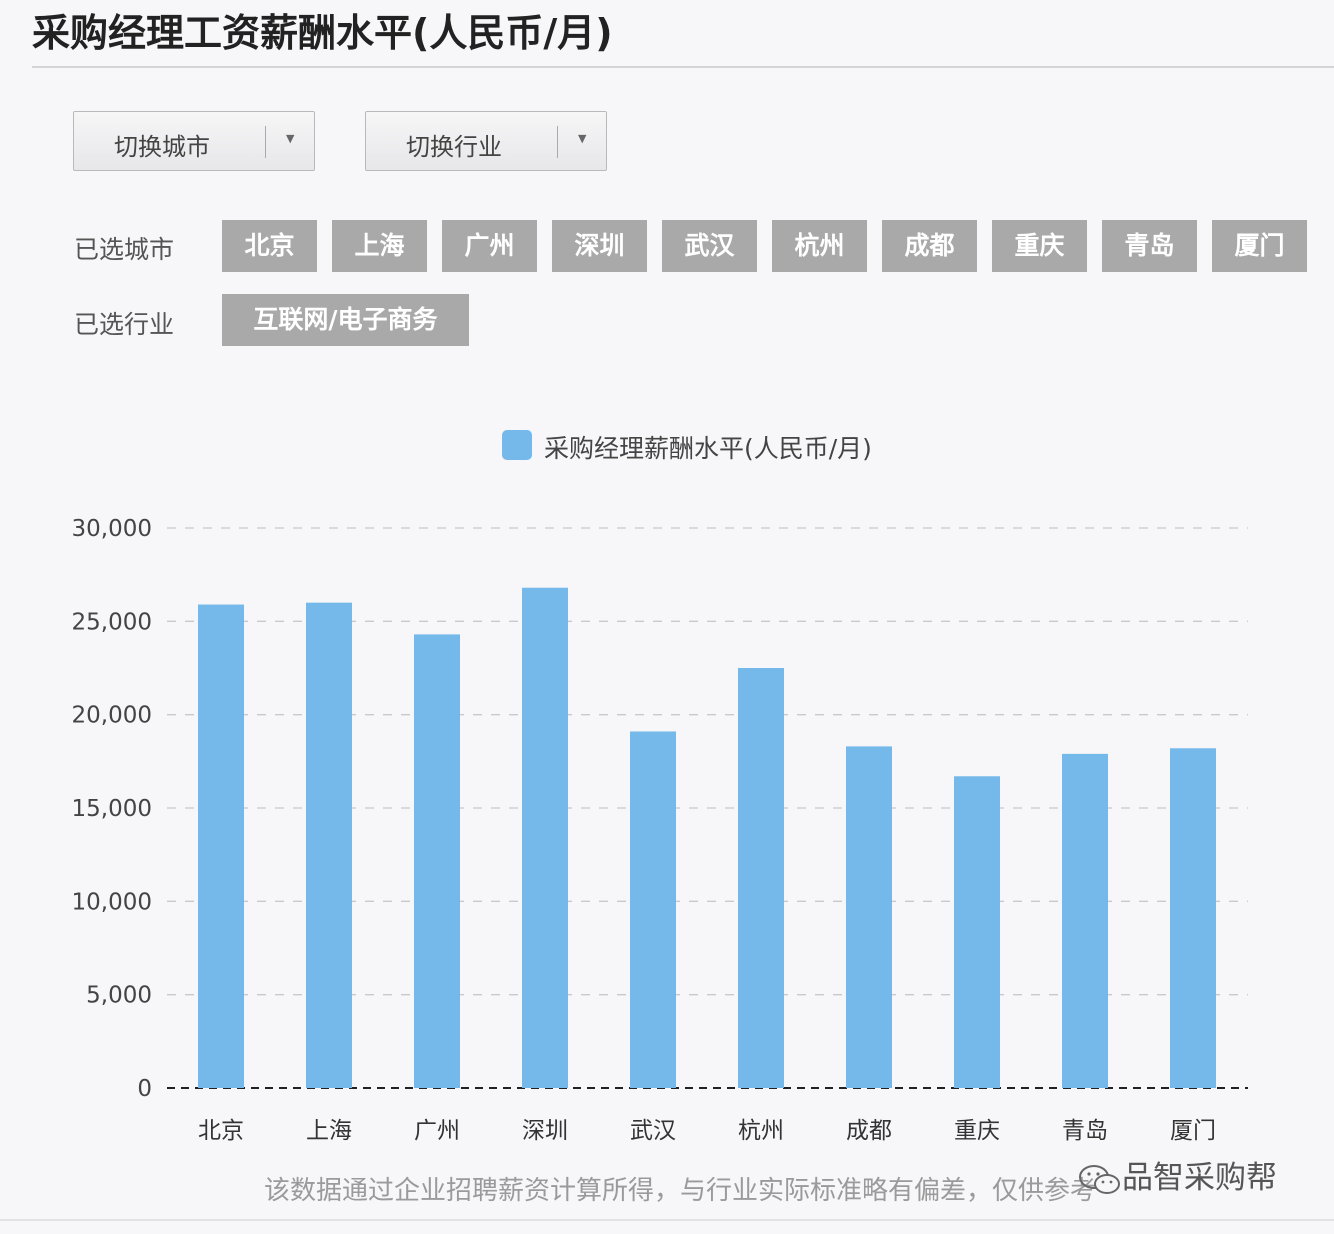 This screenshot has width=1334, height=1234. Describe the element at coordinates (124, 249) in the screenshot. I see `selected-cities-label: 已选城市` at that location.